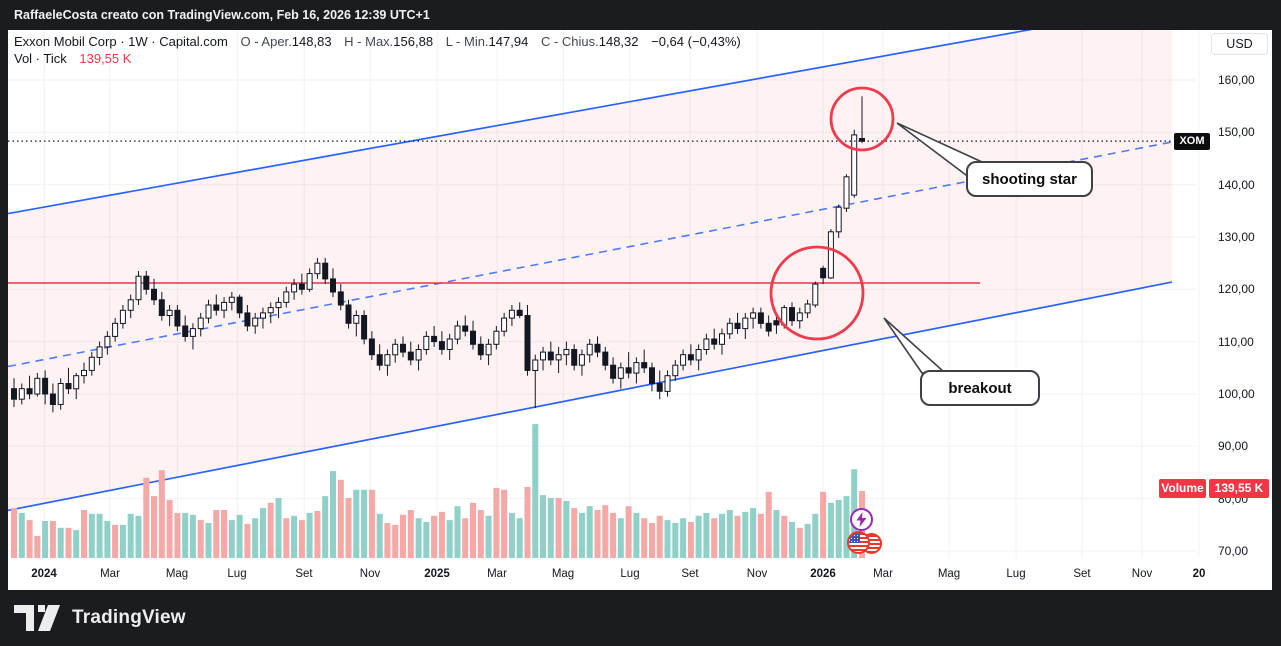 This screenshot has width=1281, height=646. I want to click on volume-badge-value-text: 139,55 K, so click(1239, 488).